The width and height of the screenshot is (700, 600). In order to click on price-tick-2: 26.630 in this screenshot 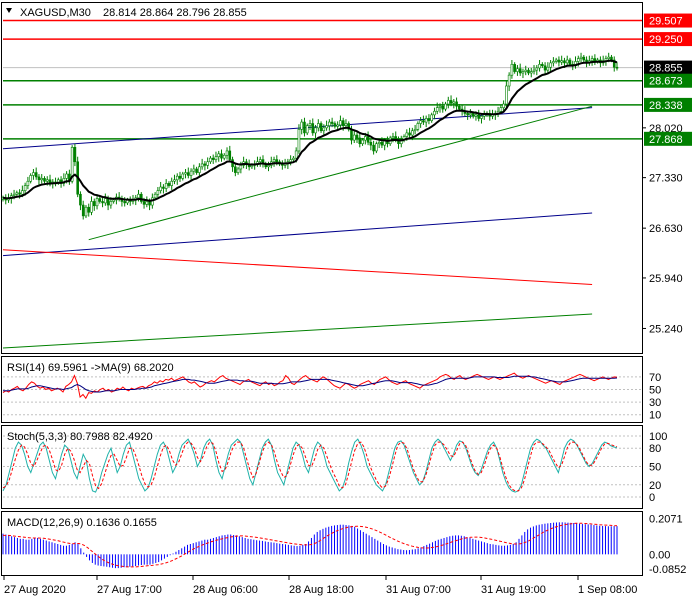, I will do `click(666, 229)`.